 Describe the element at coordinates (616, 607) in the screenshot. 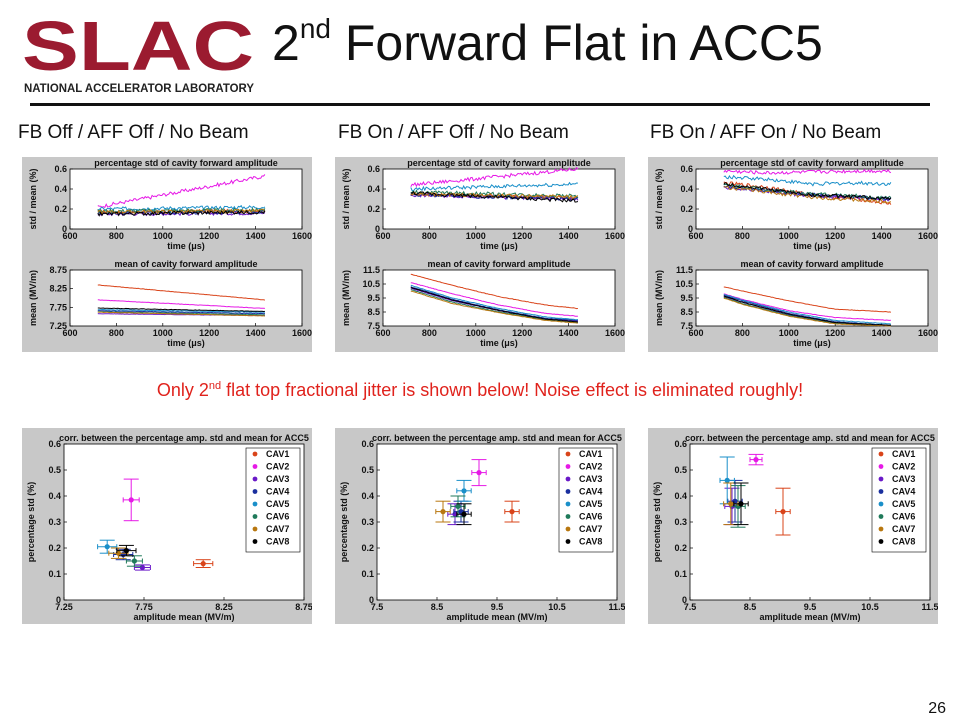

I see `x-tick-label: 11.5` at that location.